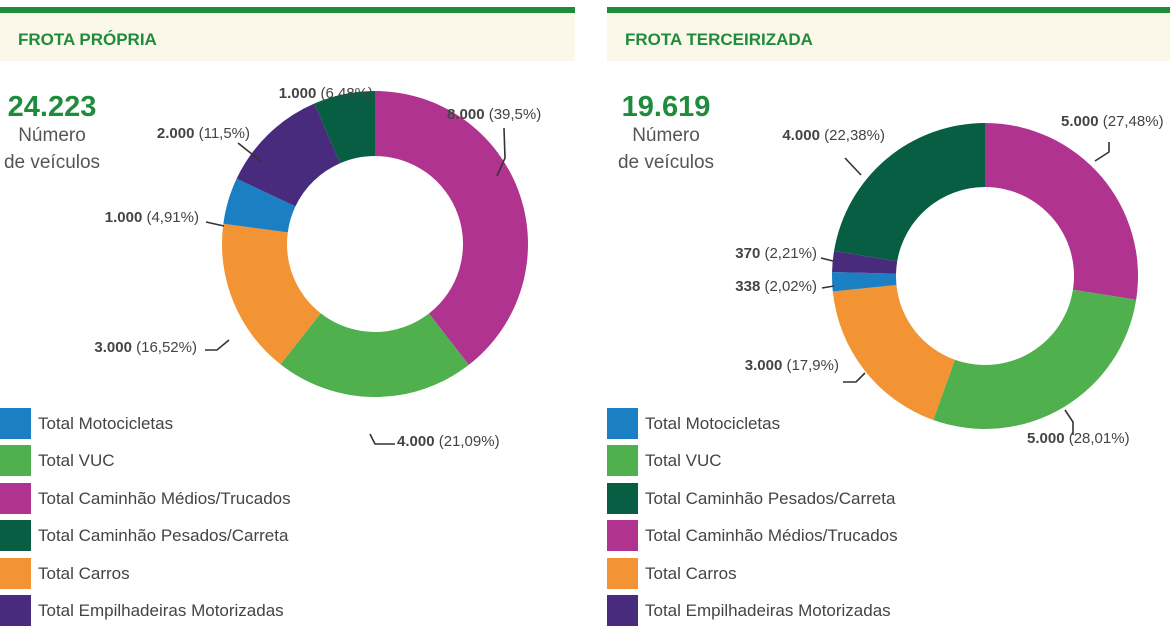  What do you see at coordinates (1131, 121) in the screenshot?
I see `data-label-percent: (27,48%)` at bounding box center [1131, 121].